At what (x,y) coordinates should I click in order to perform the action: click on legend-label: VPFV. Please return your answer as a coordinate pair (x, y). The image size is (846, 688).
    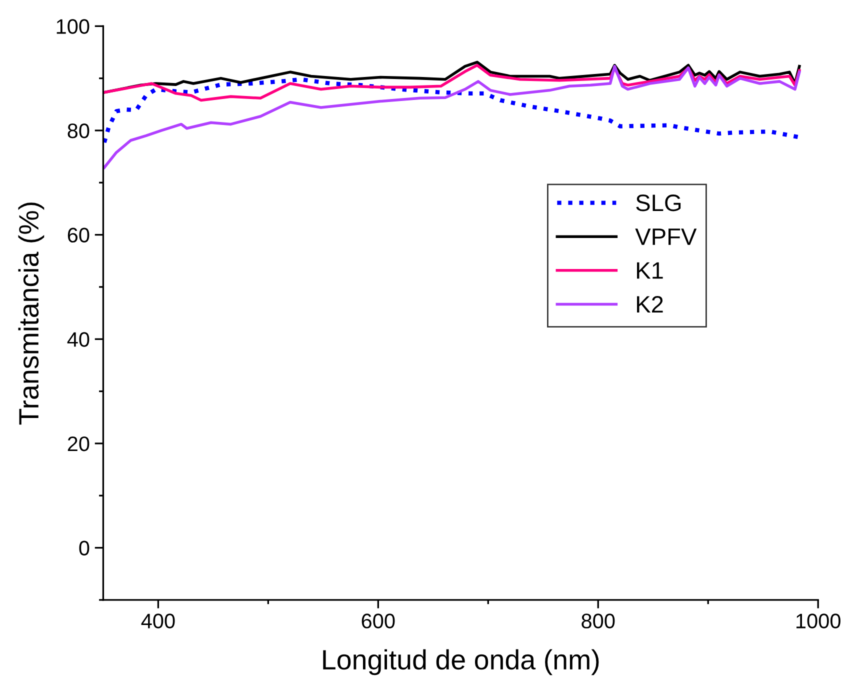
    Looking at the image, I should click on (666, 236).